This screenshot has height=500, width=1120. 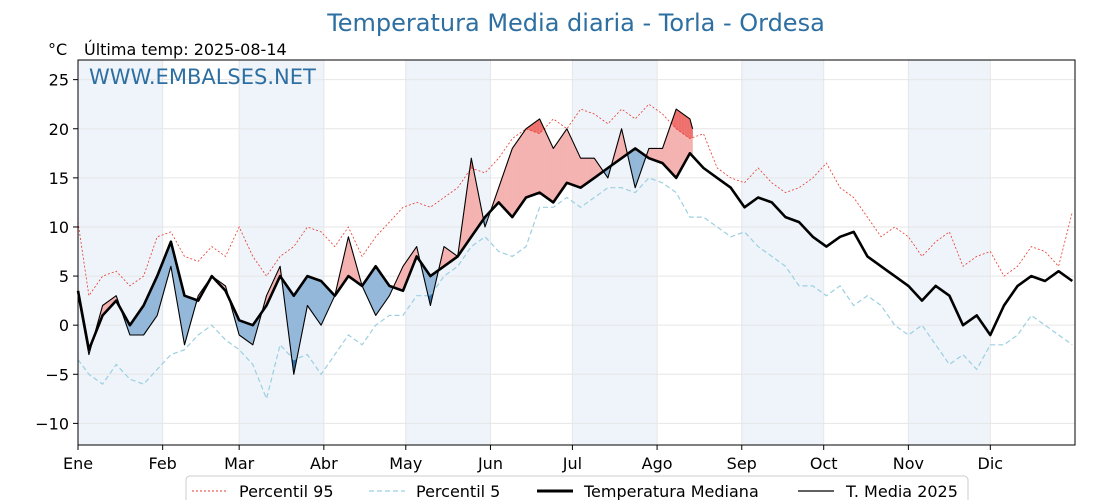 I want to click on y-tick-label: 20, so click(x=59, y=129).